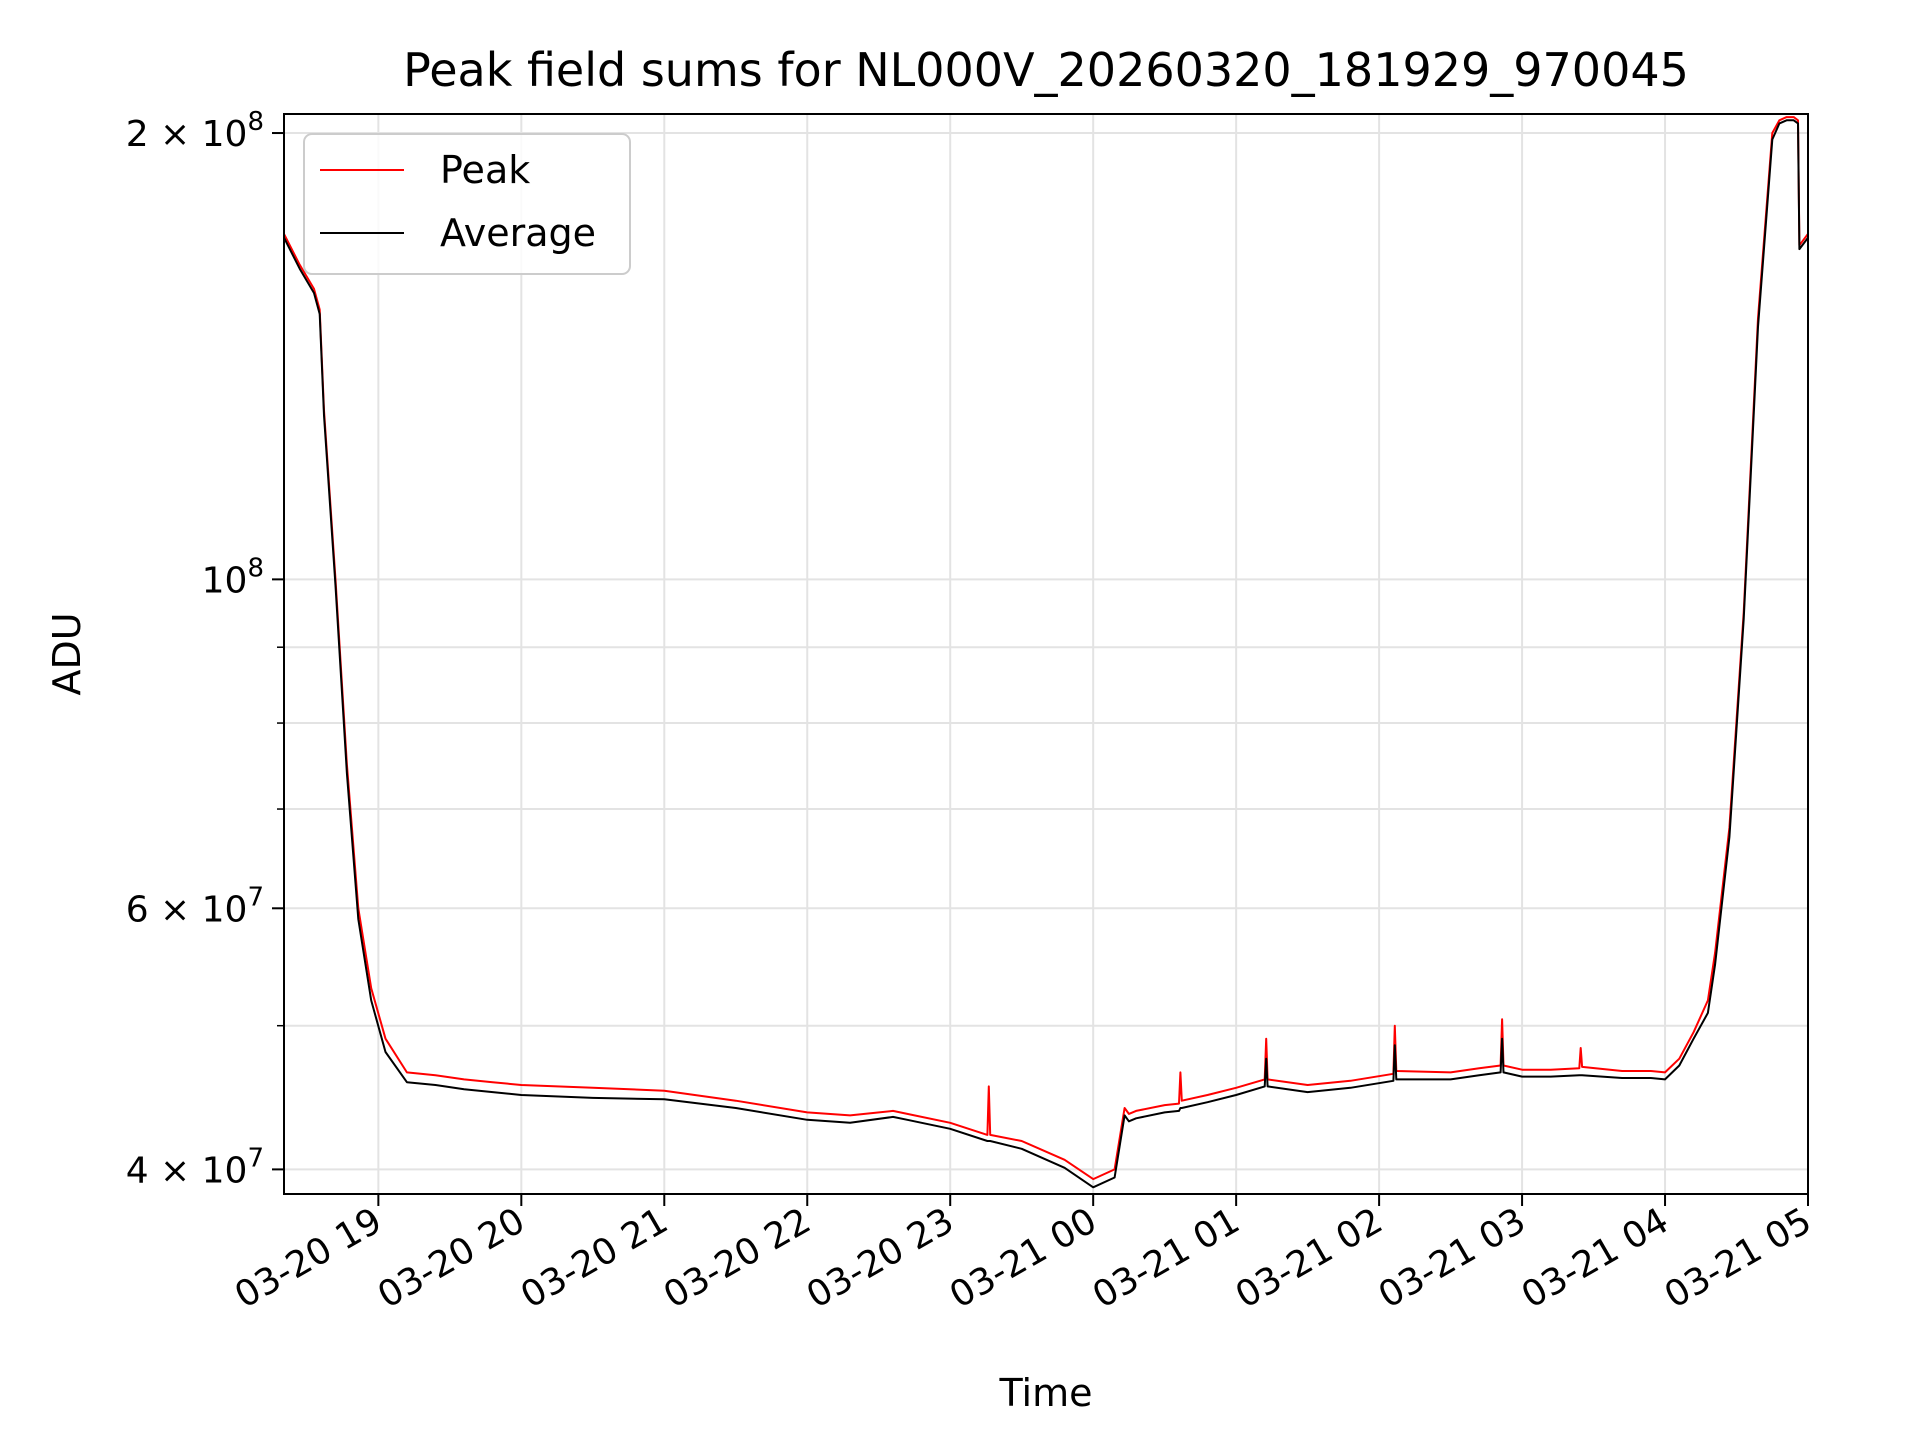 The width and height of the screenshot is (1920, 1440). What do you see at coordinates (485, 170) in the screenshot?
I see `legend-peak-label: Peak` at bounding box center [485, 170].